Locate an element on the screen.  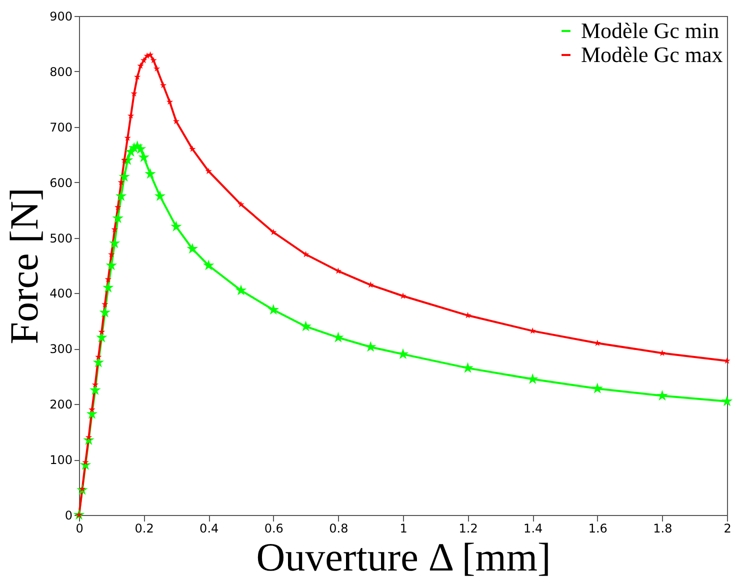
y-tick-label: 500 is located at coordinates (61, 238).